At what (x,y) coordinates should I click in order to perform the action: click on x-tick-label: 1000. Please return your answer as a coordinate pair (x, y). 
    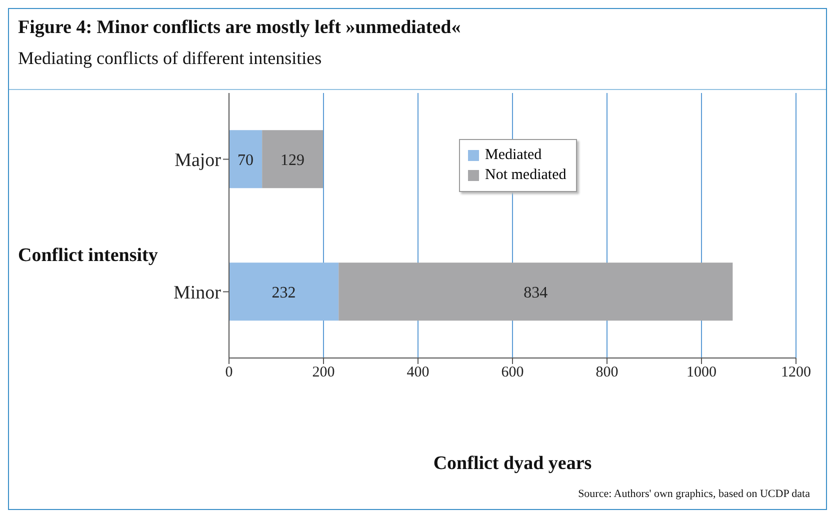
    Looking at the image, I should click on (701, 372).